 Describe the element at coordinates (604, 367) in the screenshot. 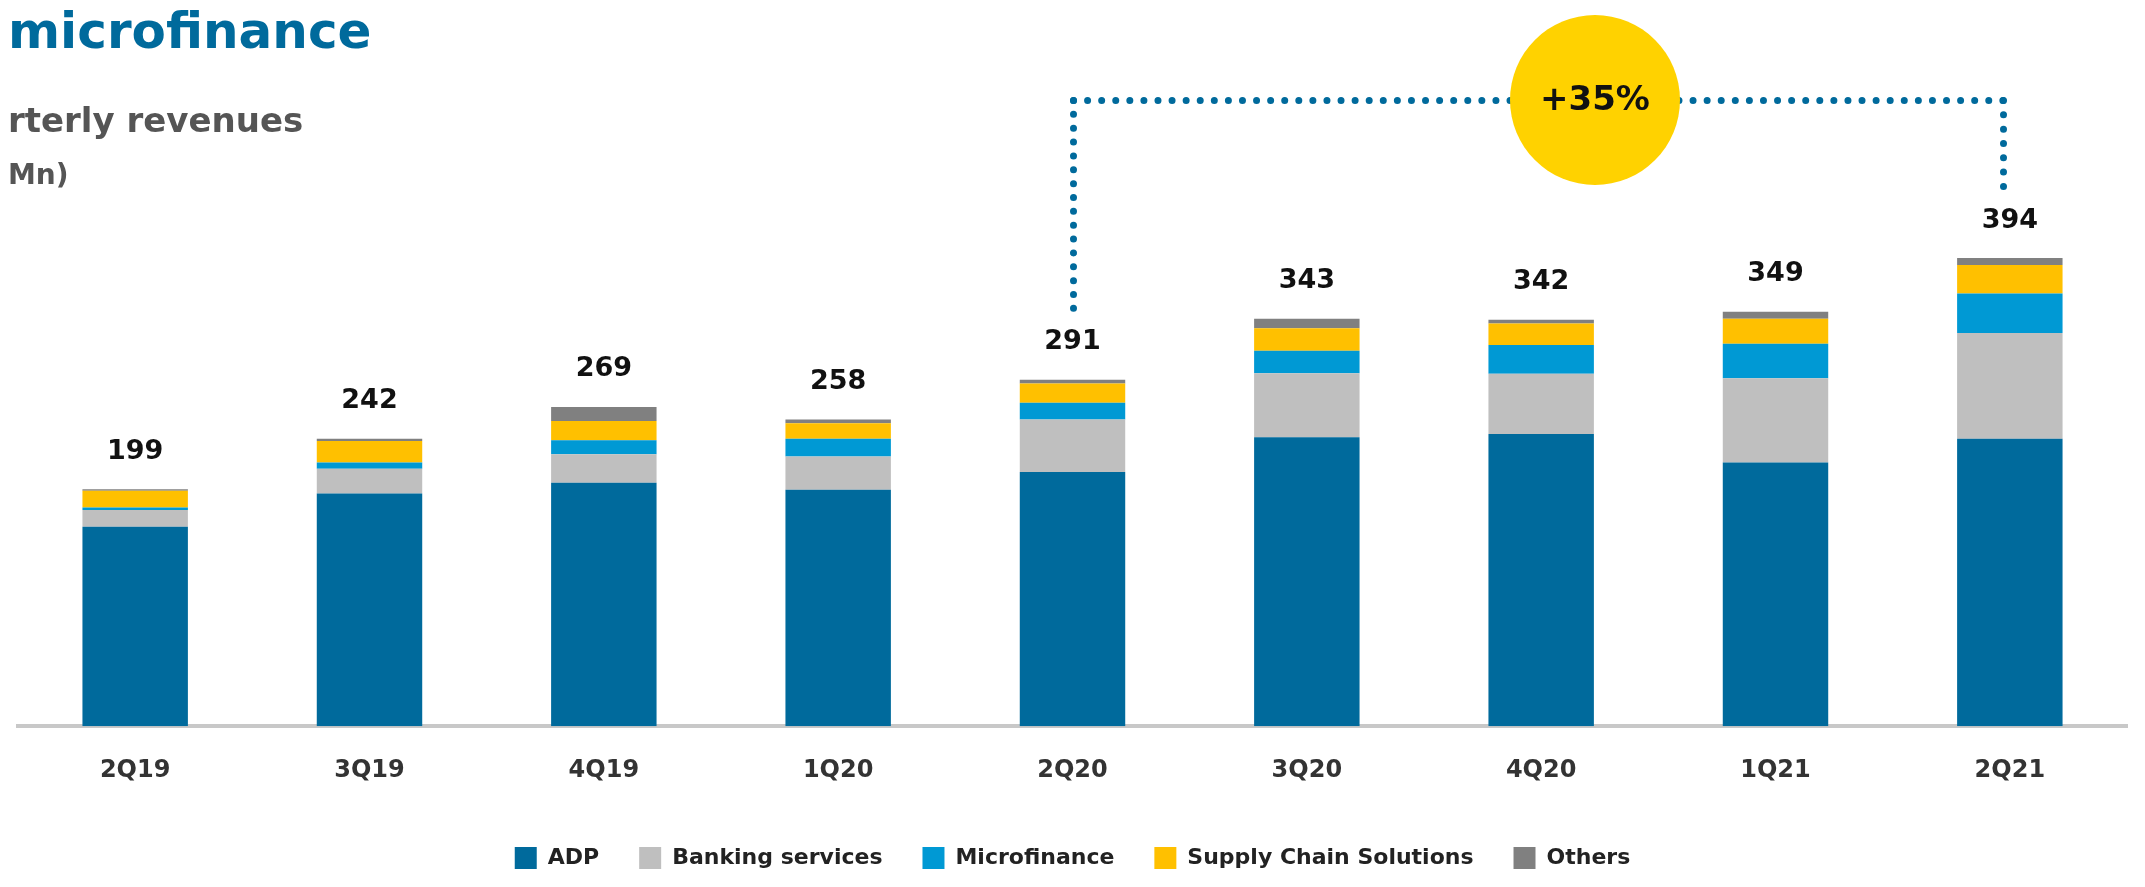

I see `annotation: 269` at that location.